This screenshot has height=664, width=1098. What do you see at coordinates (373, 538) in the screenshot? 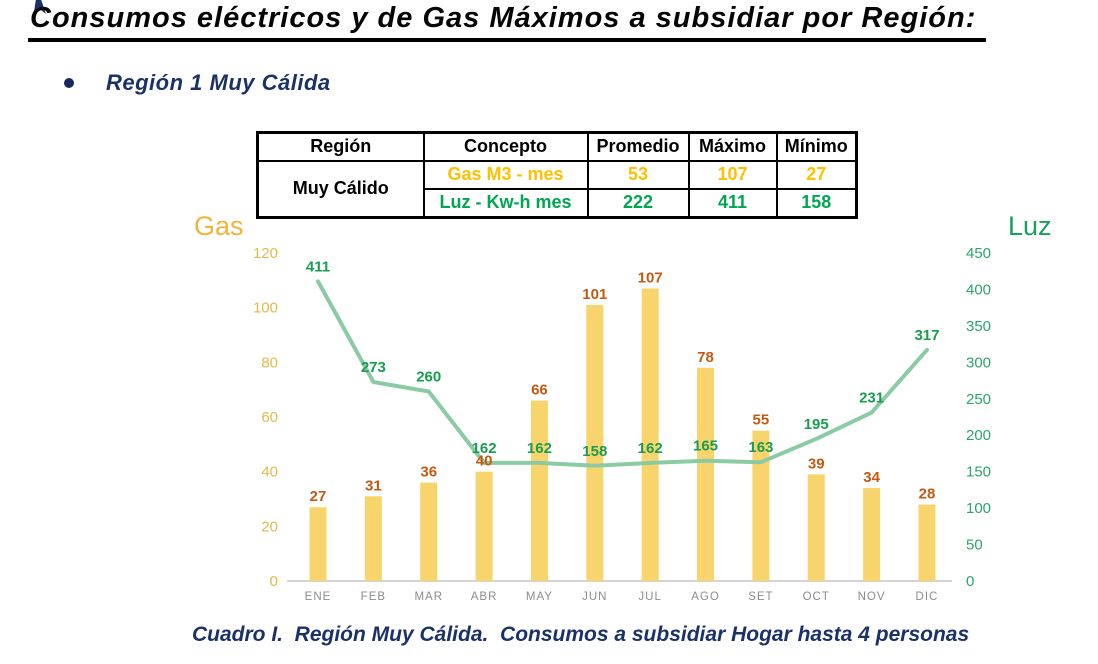
I see `gas-bar-FEB` at bounding box center [373, 538].